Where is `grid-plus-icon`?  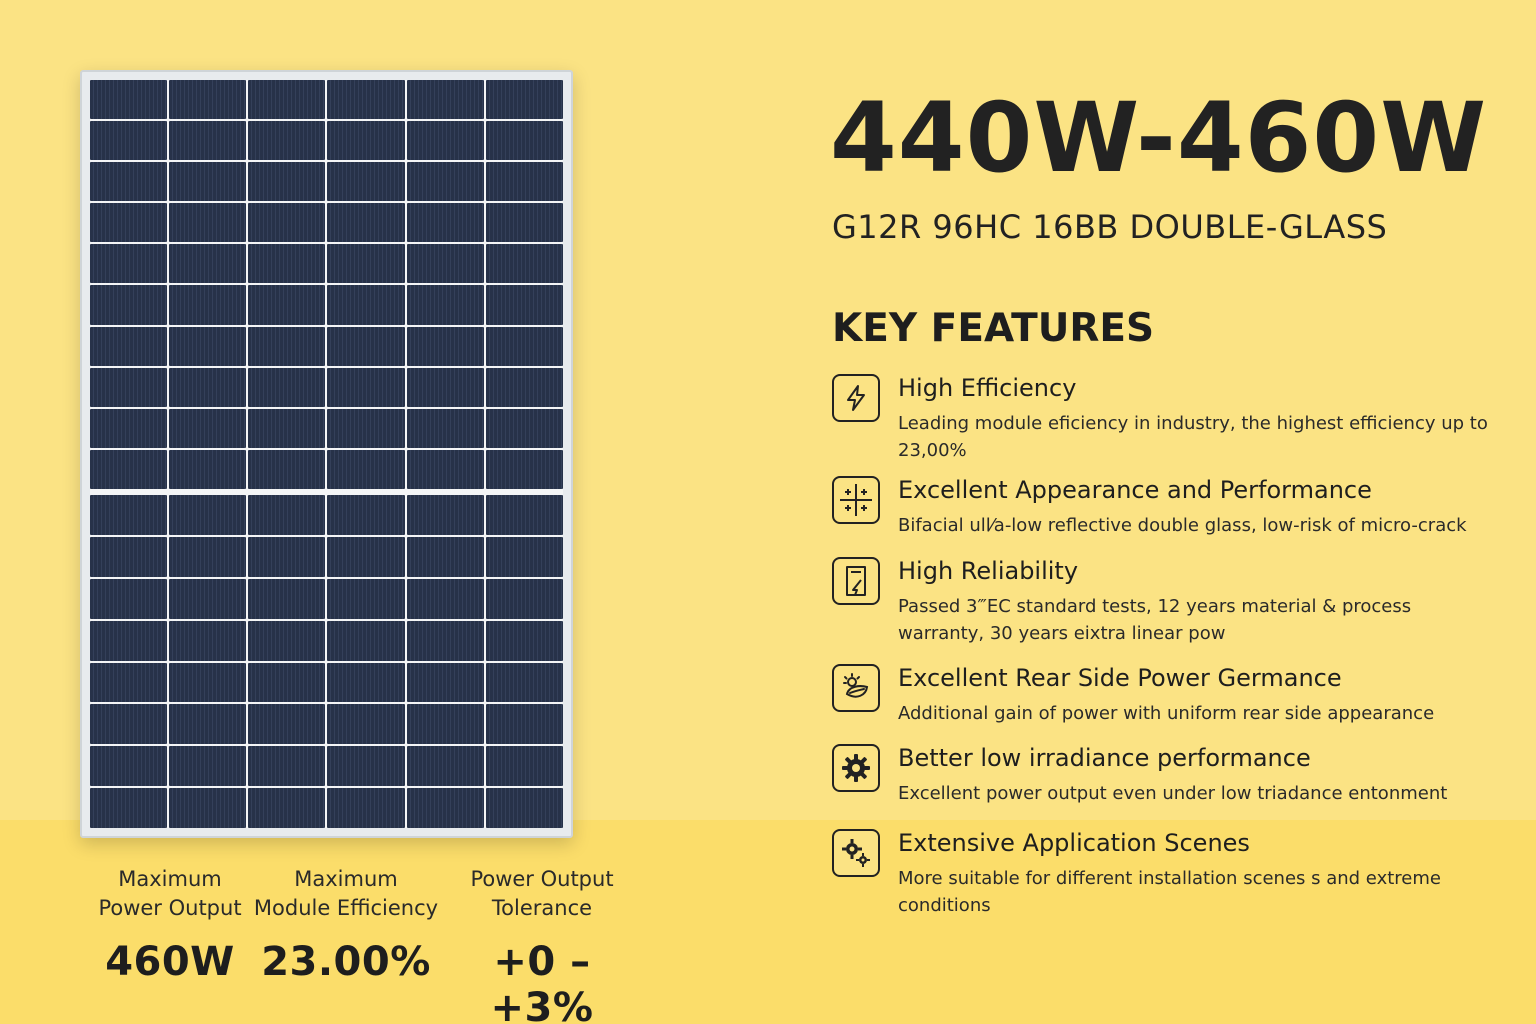
grid-plus-icon is located at coordinates (856, 500).